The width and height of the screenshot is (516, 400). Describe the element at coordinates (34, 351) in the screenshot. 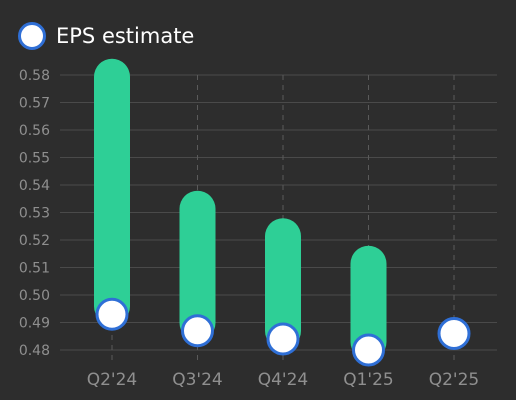

I see `y-tick-label: 0.48` at that location.